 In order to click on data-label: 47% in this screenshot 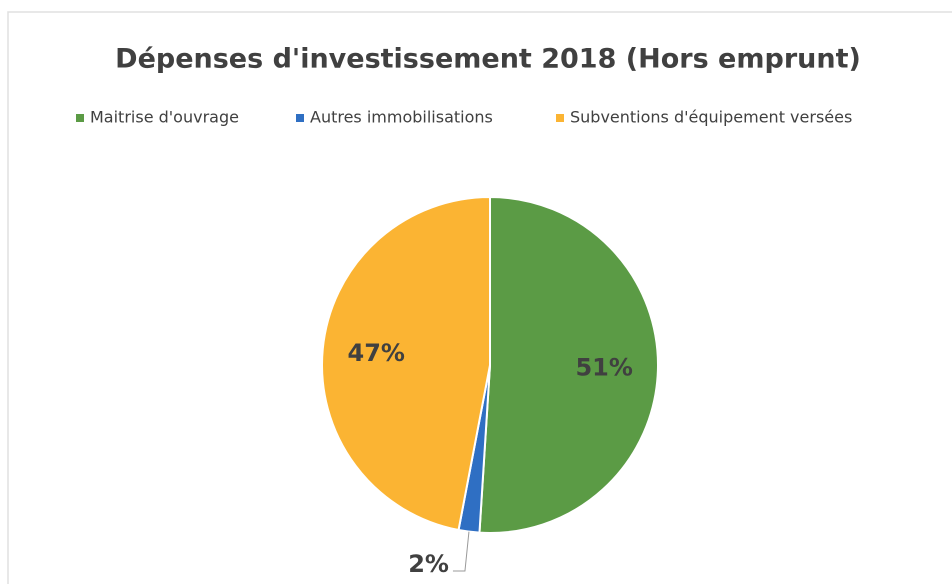, I will do `click(376, 353)`.